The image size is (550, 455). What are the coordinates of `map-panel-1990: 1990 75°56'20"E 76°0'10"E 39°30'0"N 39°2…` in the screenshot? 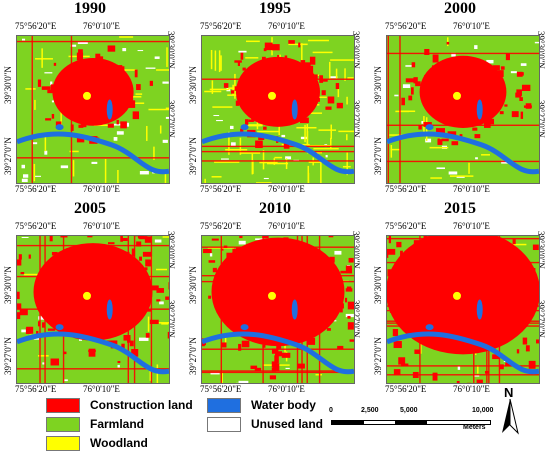 It's located at (90, 100).